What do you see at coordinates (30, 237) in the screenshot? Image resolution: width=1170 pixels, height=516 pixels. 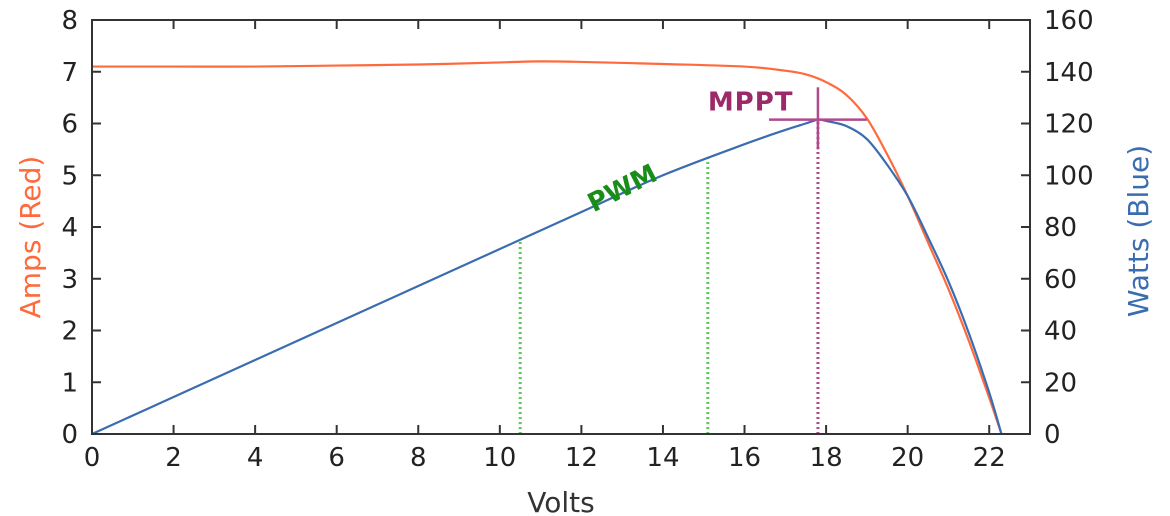 I see `y-left-axis-title: Amps (Red)` at bounding box center [30, 237].